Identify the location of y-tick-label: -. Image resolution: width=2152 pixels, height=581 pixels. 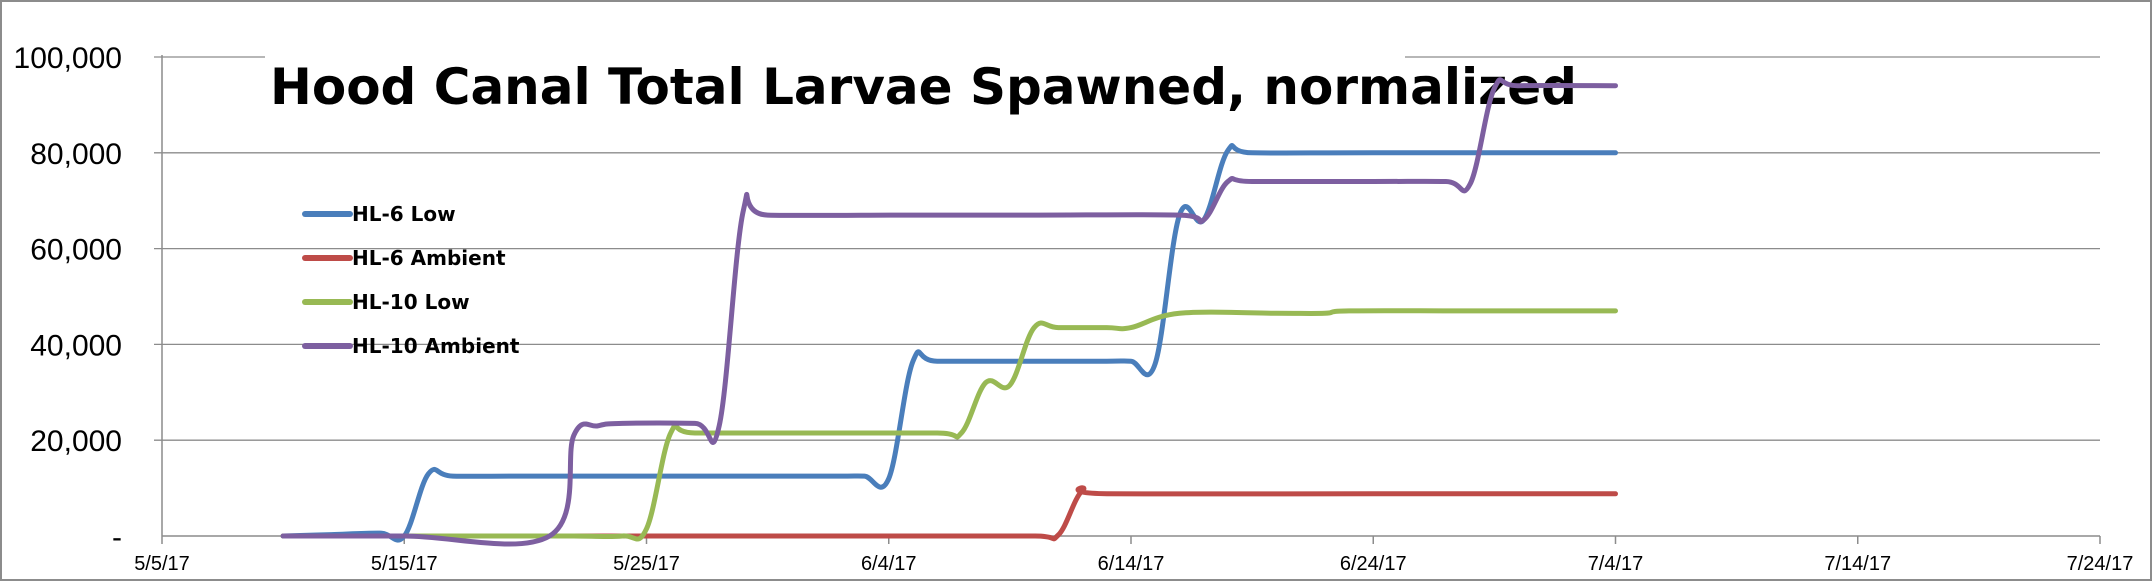
(117, 537).